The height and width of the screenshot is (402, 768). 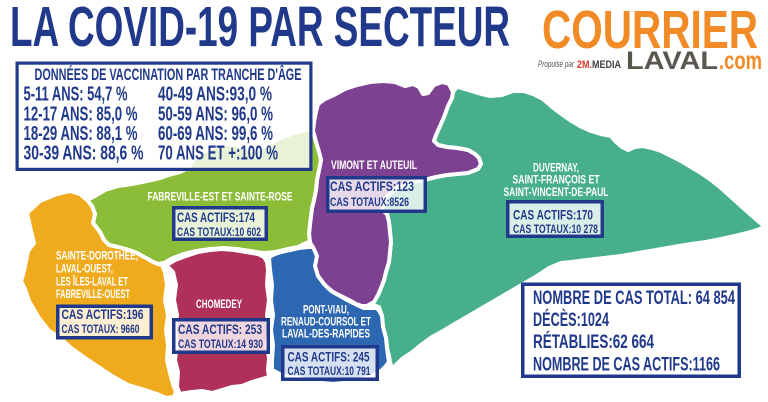 What do you see at coordinates (93, 295) in the screenshot?
I see `svg-text: FABREVILLE-OUEST` at bounding box center [93, 295].